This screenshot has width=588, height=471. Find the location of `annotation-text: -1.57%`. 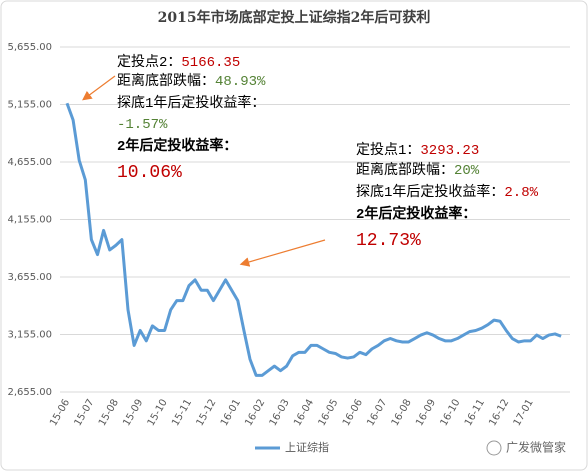

annotation-text: -1.57% is located at coordinates (142, 125).